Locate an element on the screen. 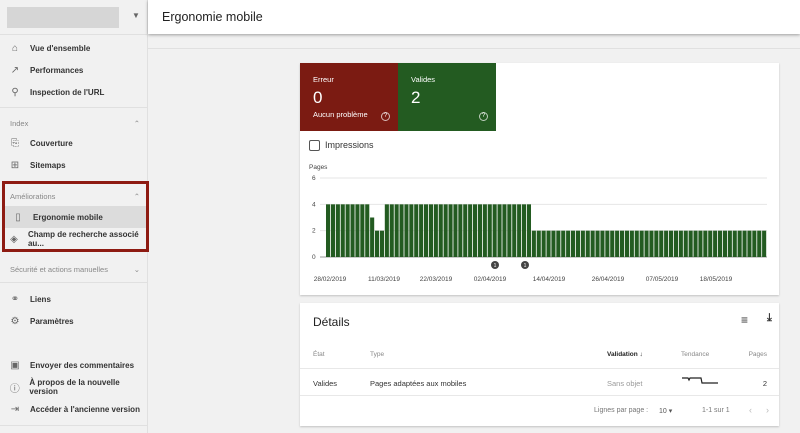  section-ameliorations: Améliorations ⌃ is located at coordinates (75, 196).